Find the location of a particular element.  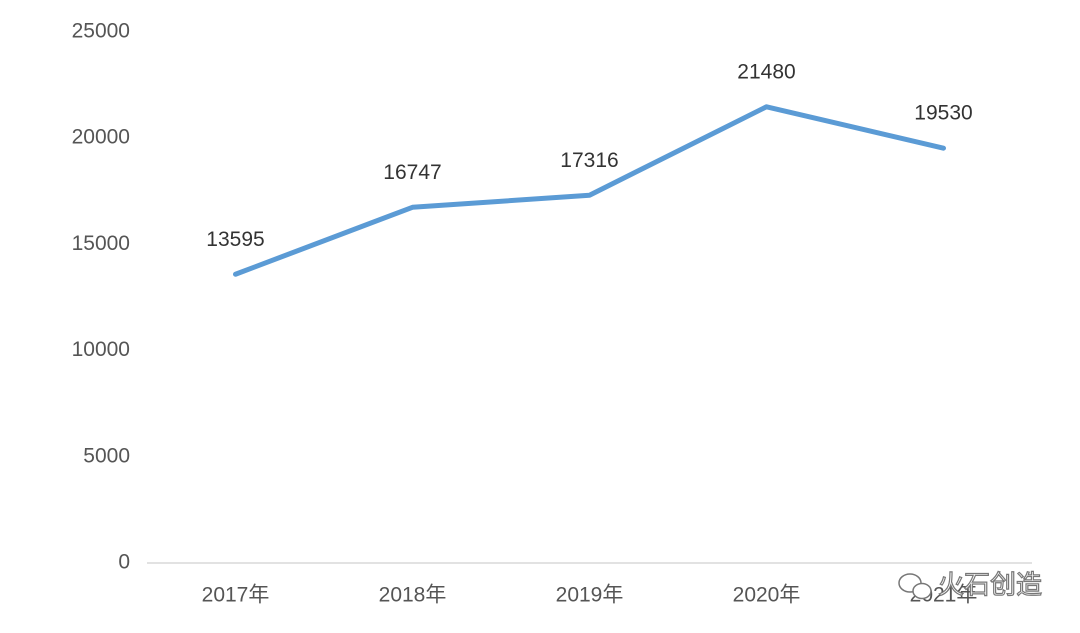

data-label: 16747 is located at coordinates (412, 172).